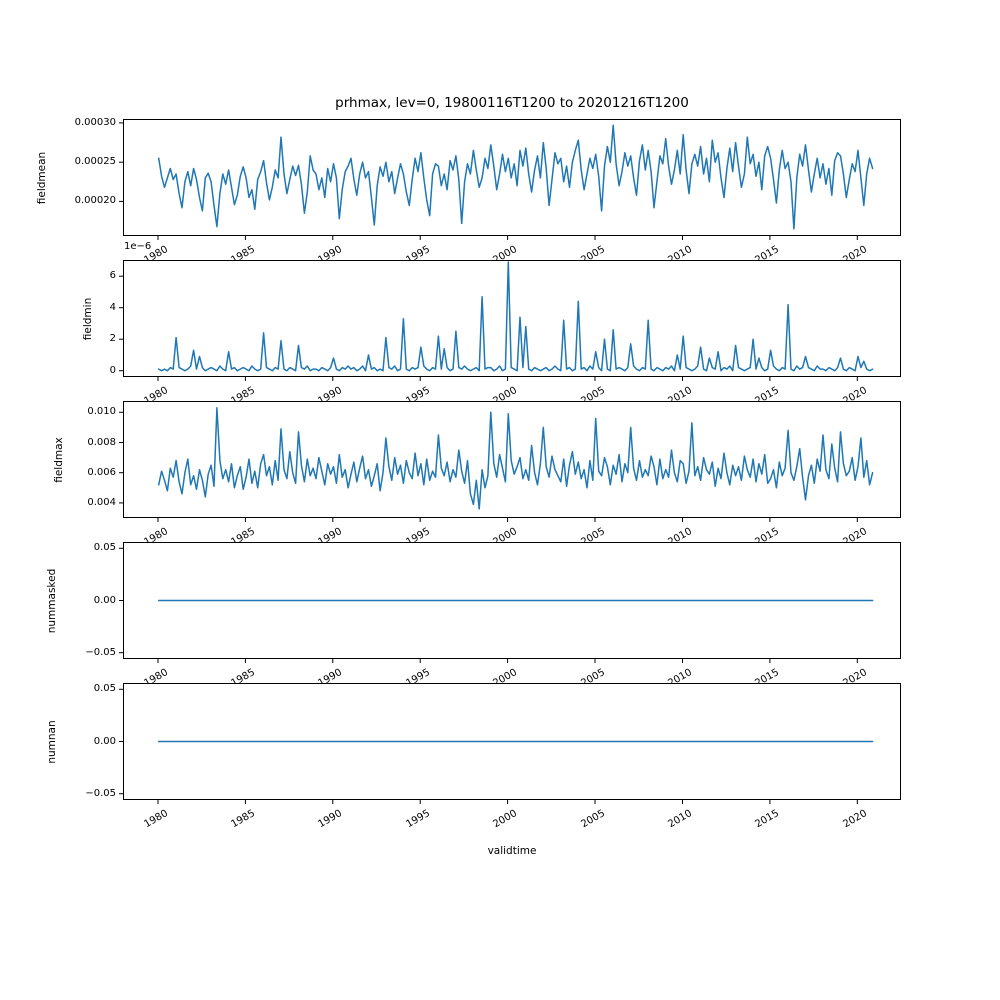 The image size is (1000, 1000). What do you see at coordinates (101, 472) in the screenshot?
I see `y-tick-label: 0.006` at bounding box center [101, 472].